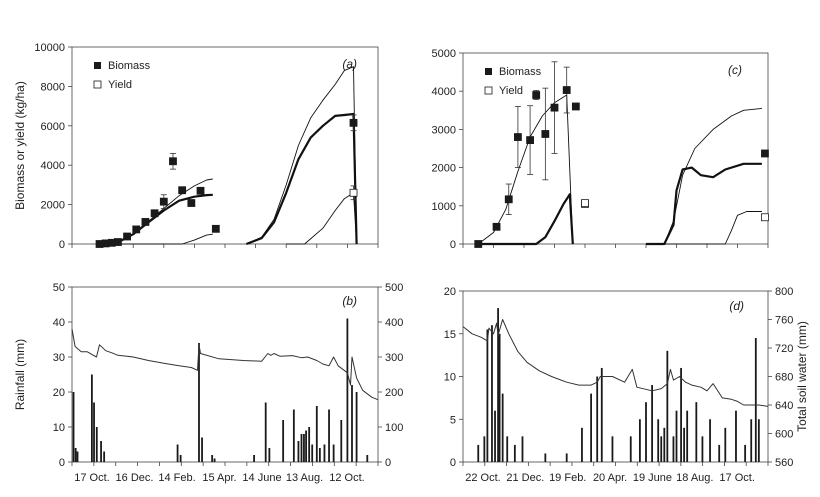 The width and height of the screenshot is (820, 497). Describe the element at coordinates (520, 72) in the screenshot. I see `panel-c-legend-label-biomass: Biomass` at that location.